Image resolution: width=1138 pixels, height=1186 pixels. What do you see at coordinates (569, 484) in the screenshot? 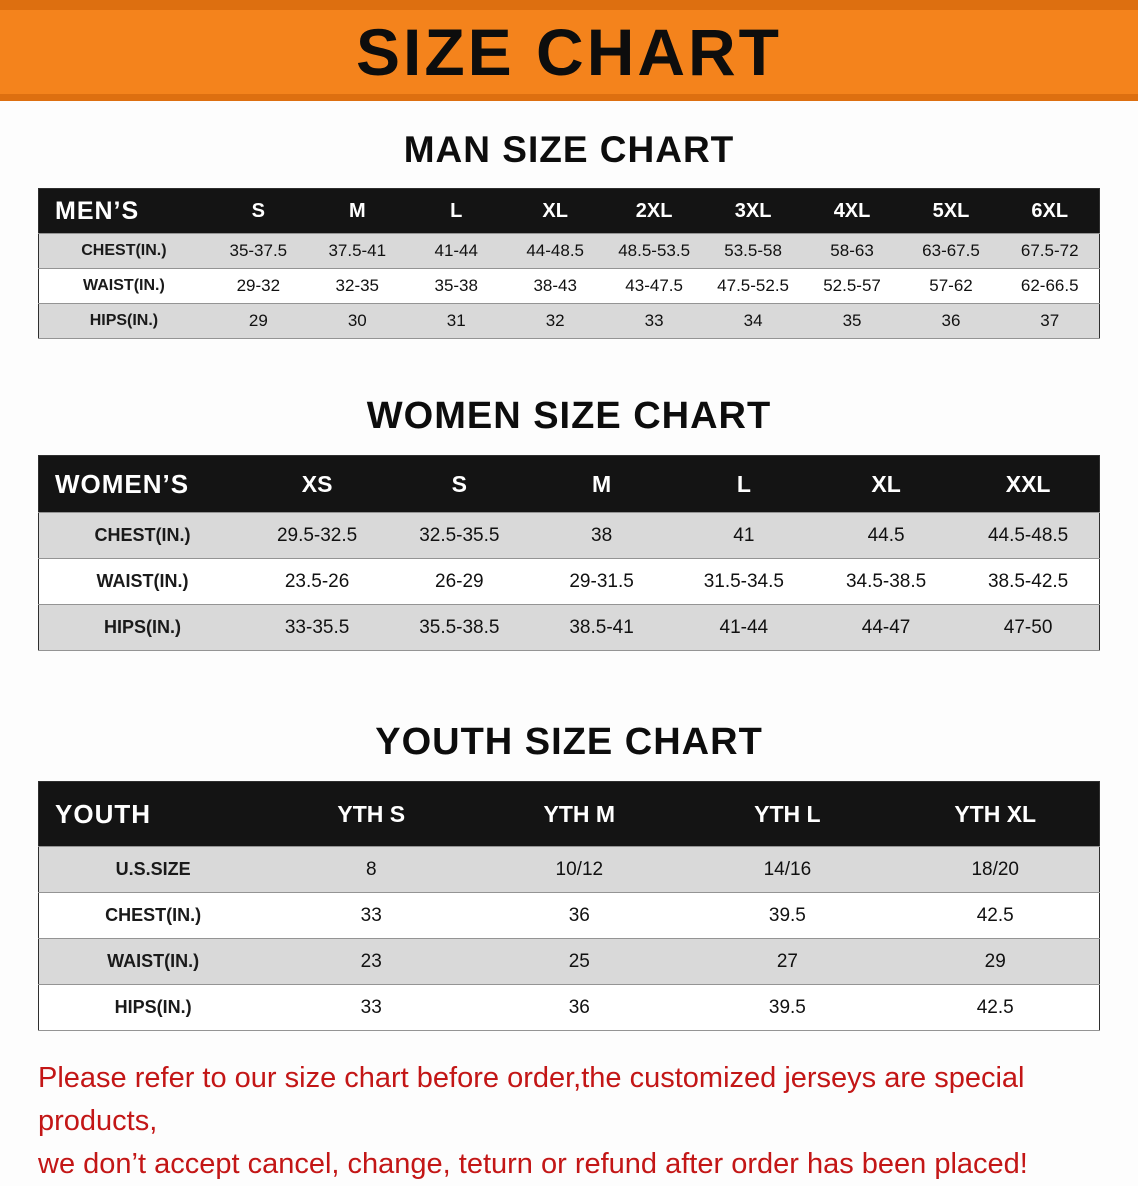
I see `women-table-header-row: WOMEN’S XS S M L XL XXL` at bounding box center [569, 484].